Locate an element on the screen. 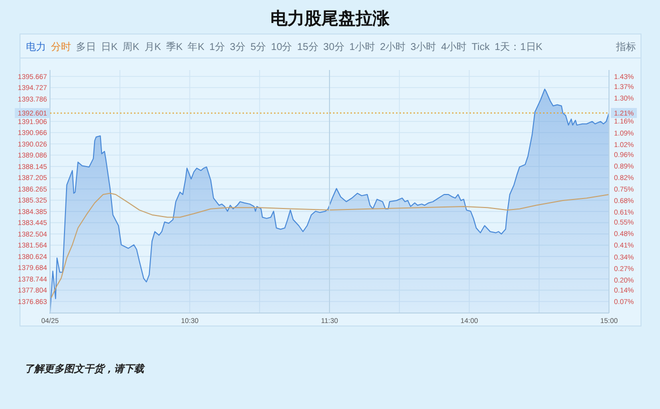  toolbar-label: 指标 is located at coordinates (626, 47).